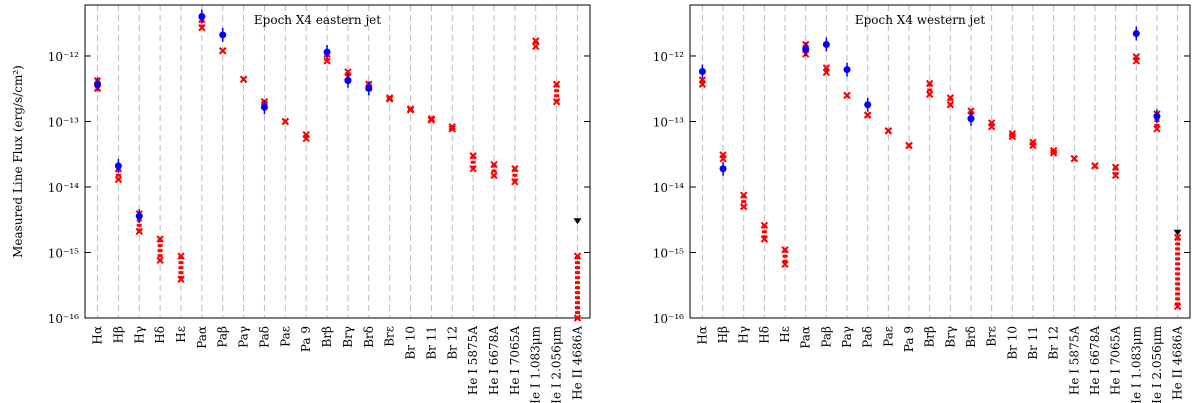  What do you see at coordinates (348, 337) in the screenshot?
I see `x-tick-label: Brγ` at bounding box center [348, 337].